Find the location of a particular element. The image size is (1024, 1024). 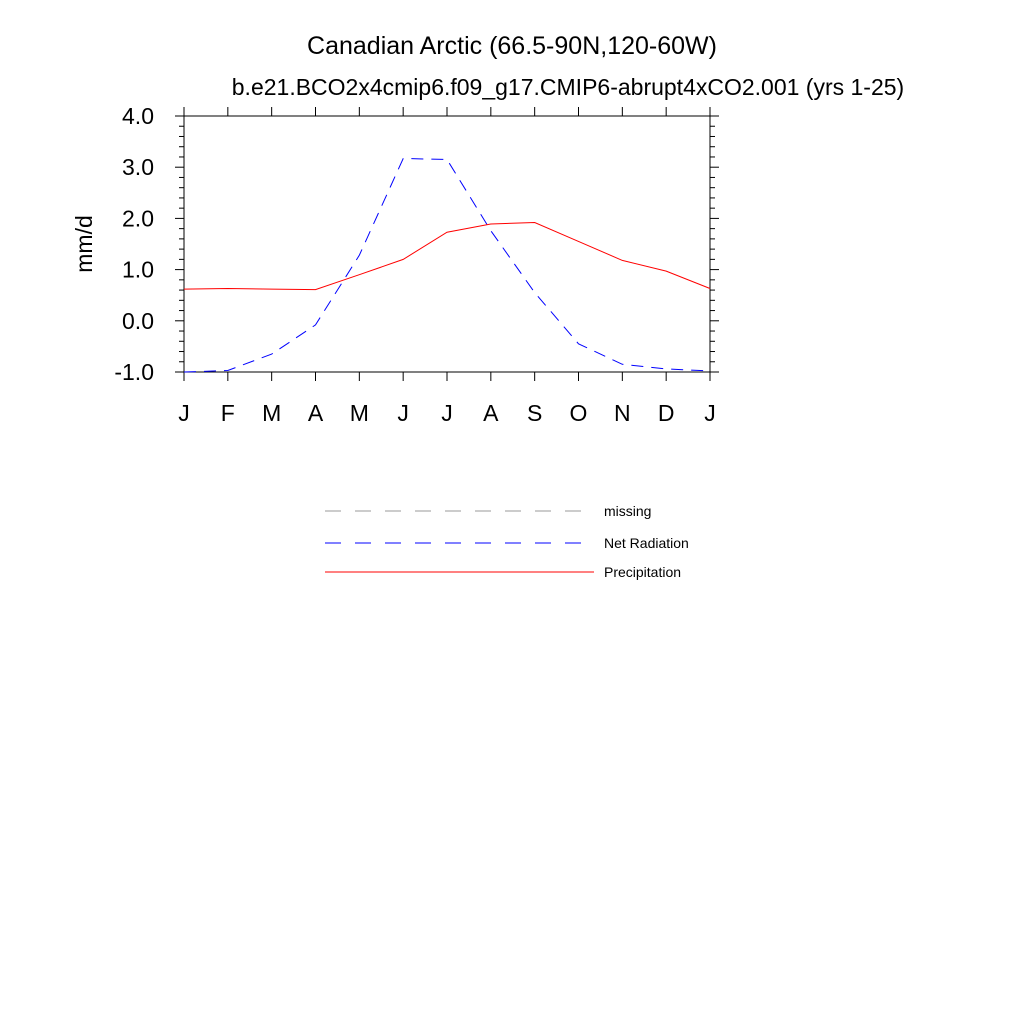

x-tick-label: D is located at coordinates (666, 413).